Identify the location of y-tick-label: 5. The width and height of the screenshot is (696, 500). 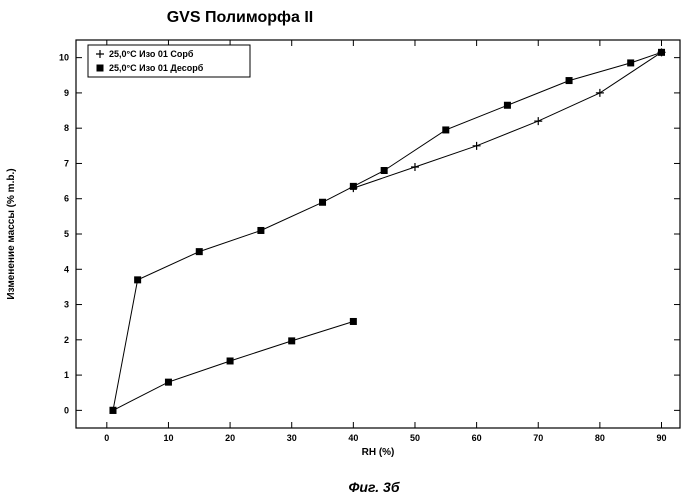
(66, 234).